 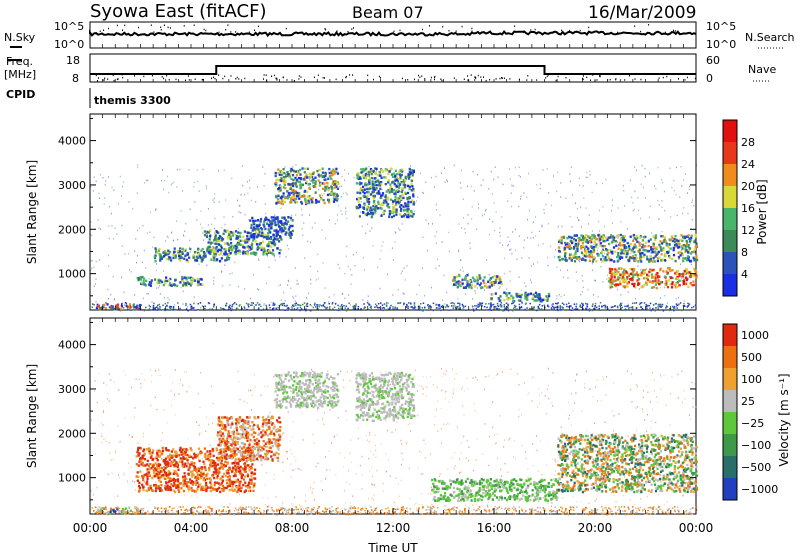 What do you see at coordinates (393, 68) in the screenshot?
I see `freq-panel` at bounding box center [393, 68].